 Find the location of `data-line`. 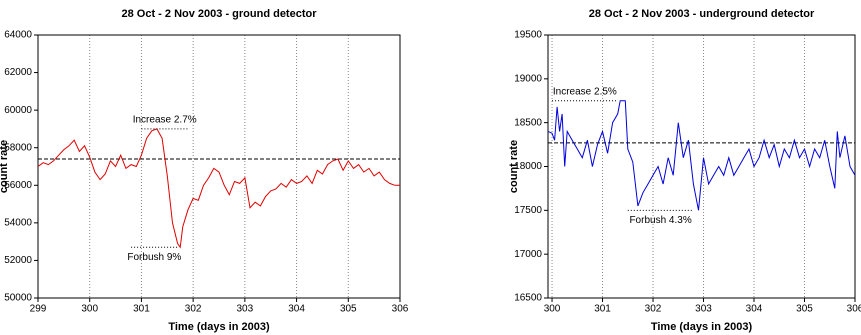

data-line is located at coordinates (701, 155).